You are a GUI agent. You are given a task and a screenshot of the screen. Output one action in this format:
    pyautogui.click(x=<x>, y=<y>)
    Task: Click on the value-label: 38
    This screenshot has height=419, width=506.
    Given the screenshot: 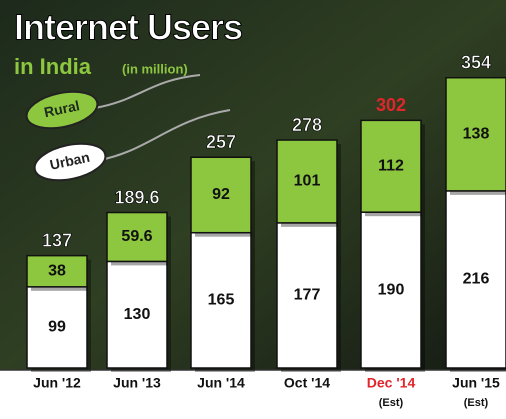 What is the action you would take?
    pyautogui.click(x=57, y=270)
    